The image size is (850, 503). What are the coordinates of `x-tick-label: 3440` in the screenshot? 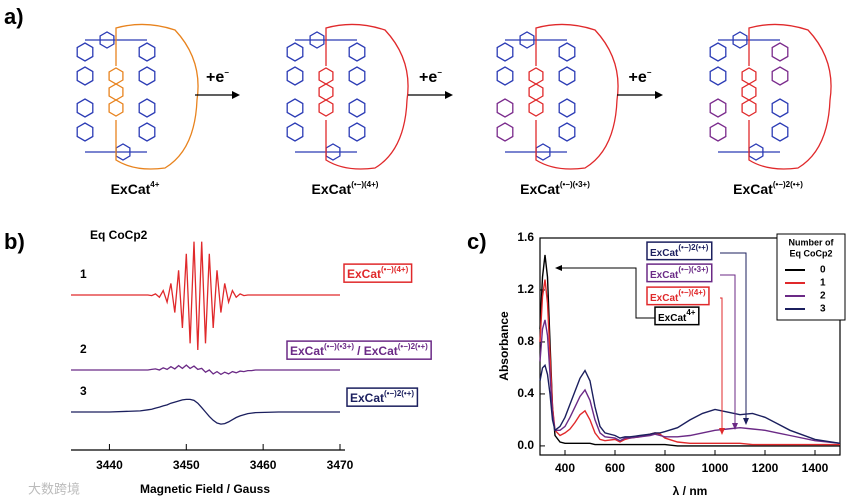 It's located at (109, 465).